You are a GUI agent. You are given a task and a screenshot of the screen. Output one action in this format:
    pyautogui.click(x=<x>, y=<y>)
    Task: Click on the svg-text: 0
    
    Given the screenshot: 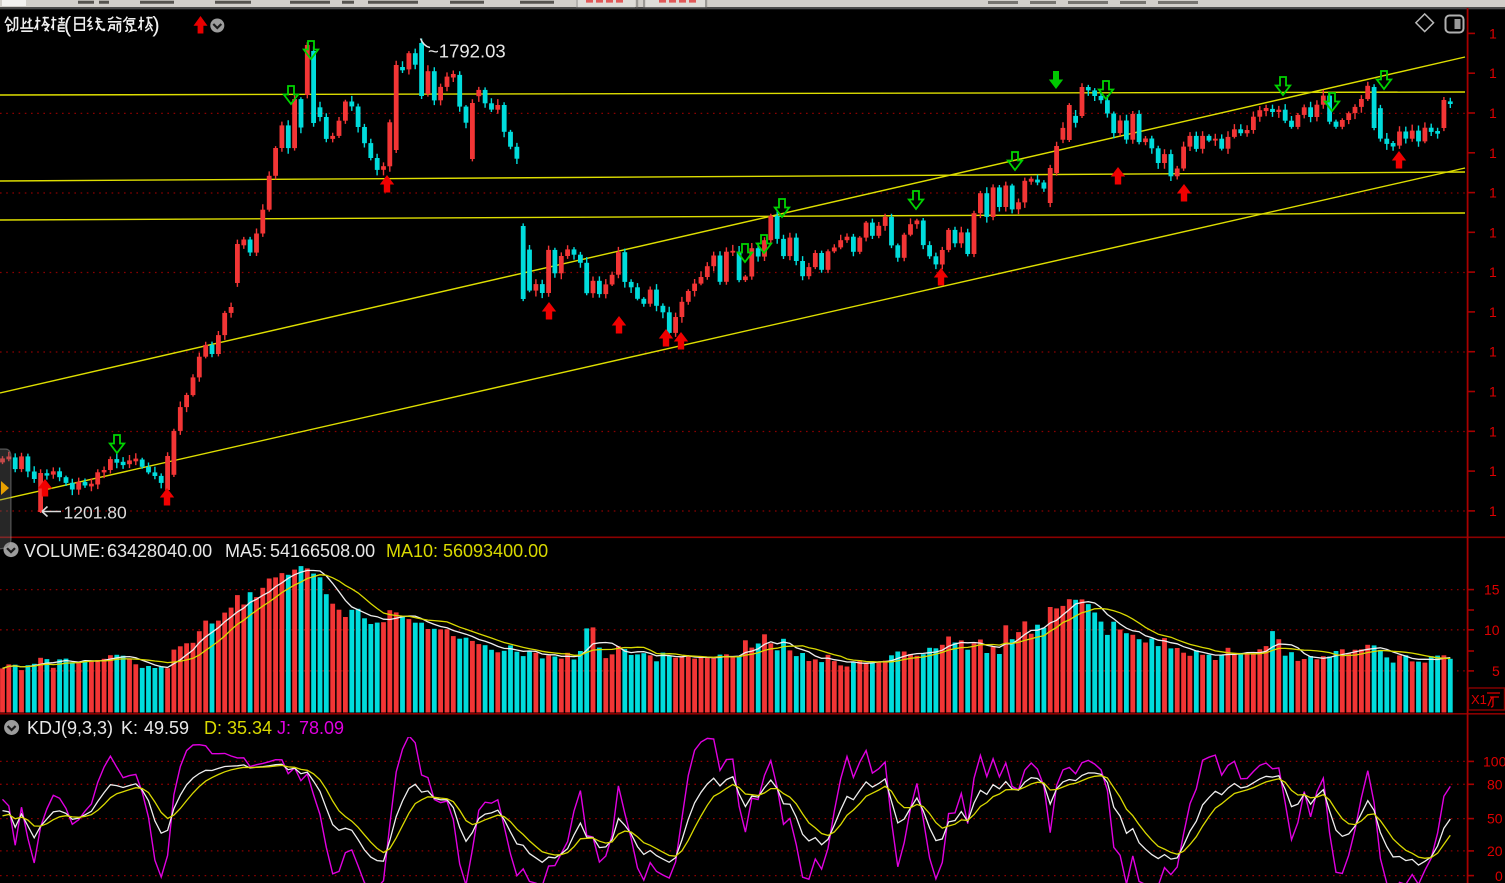 What is the action you would take?
    pyautogui.click(x=1499, y=875)
    